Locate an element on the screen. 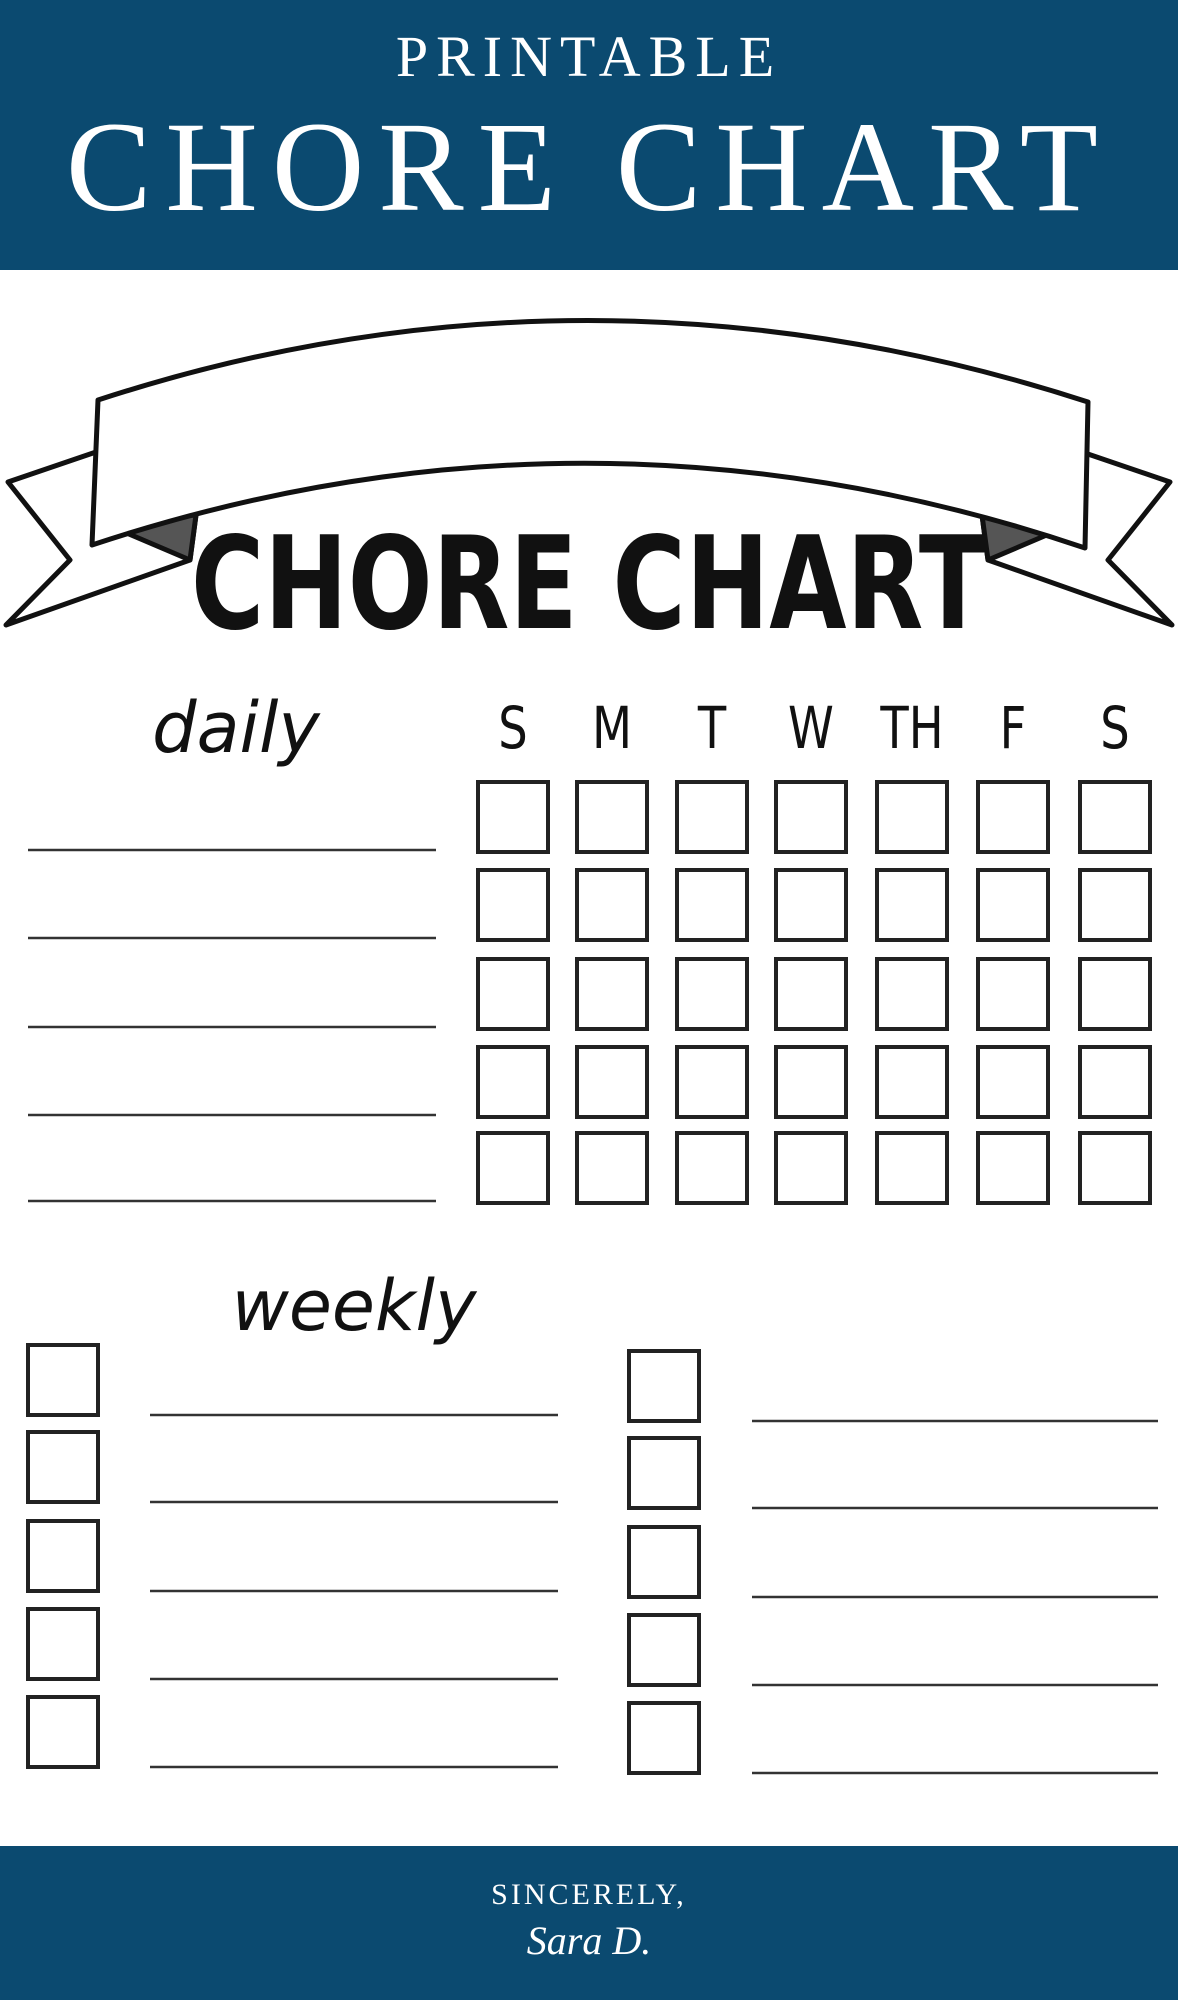  banner-title: CHORE CHART is located at coordinates (589, 584).